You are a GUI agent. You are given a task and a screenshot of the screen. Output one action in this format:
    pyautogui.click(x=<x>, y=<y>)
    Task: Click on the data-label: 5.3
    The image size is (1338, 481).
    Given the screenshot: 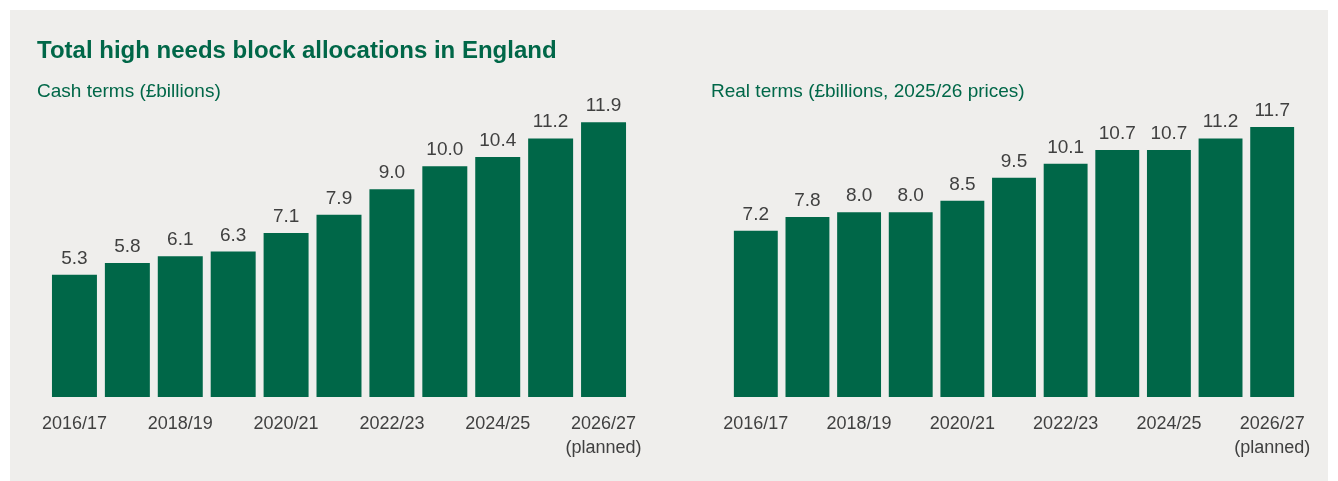 What is the action you would take?
    pyautogui.click(x=74, y=257)
    